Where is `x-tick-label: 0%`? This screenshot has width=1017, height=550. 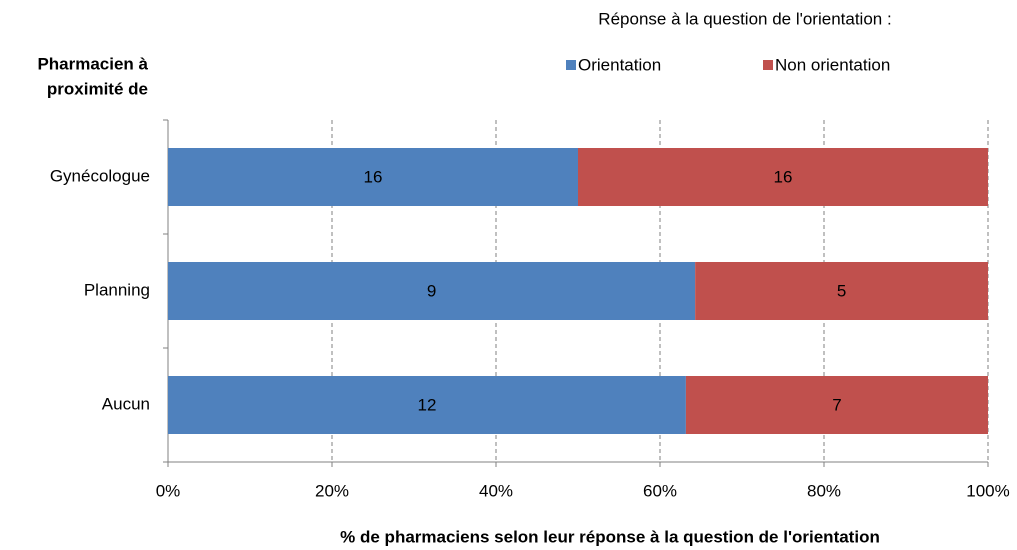 x-tick-label: 0% is located at coordinates (168, 490).